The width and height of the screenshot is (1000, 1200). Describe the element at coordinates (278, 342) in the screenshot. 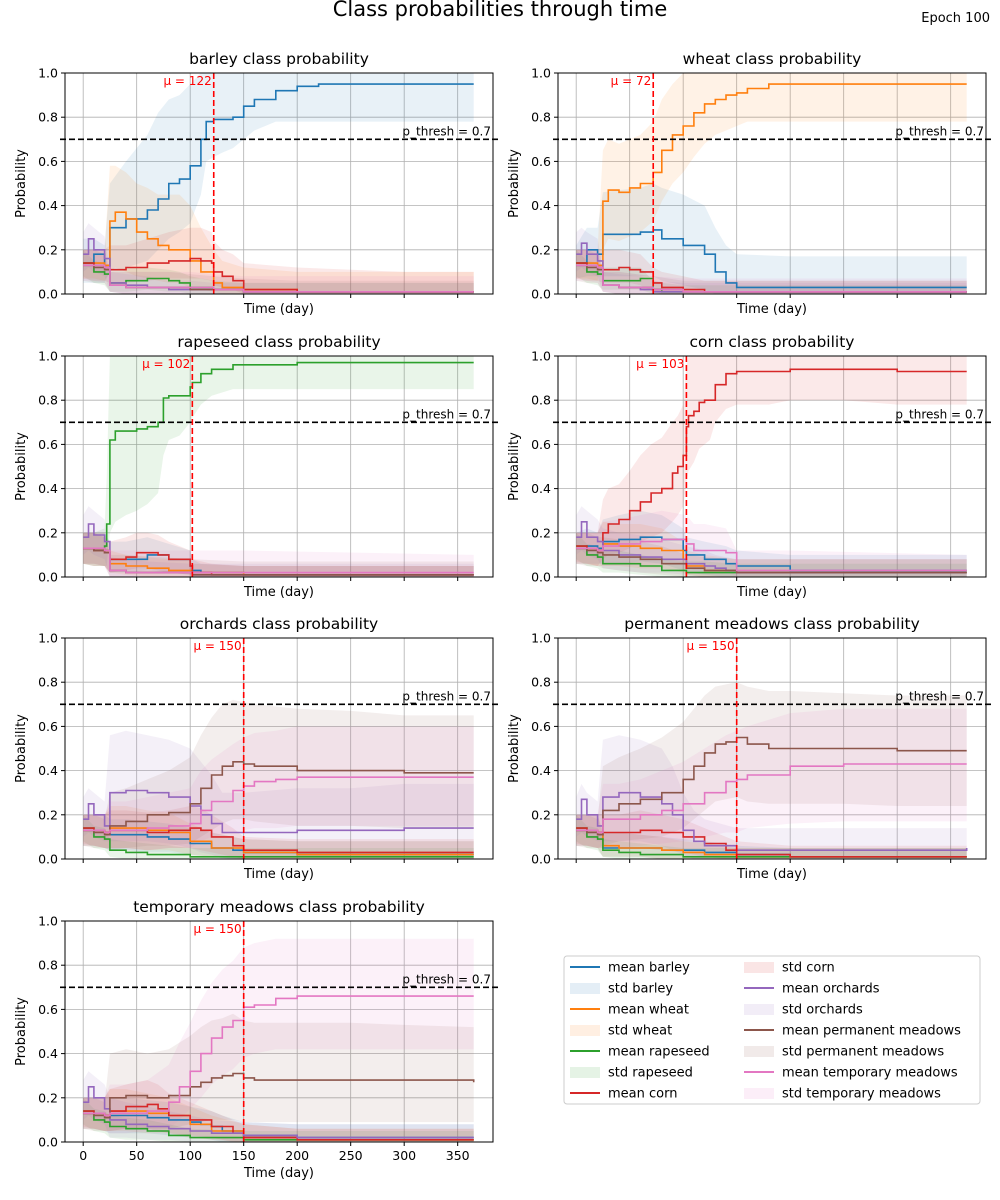

I see `subplot-title: rapeseed class probability` at that location.